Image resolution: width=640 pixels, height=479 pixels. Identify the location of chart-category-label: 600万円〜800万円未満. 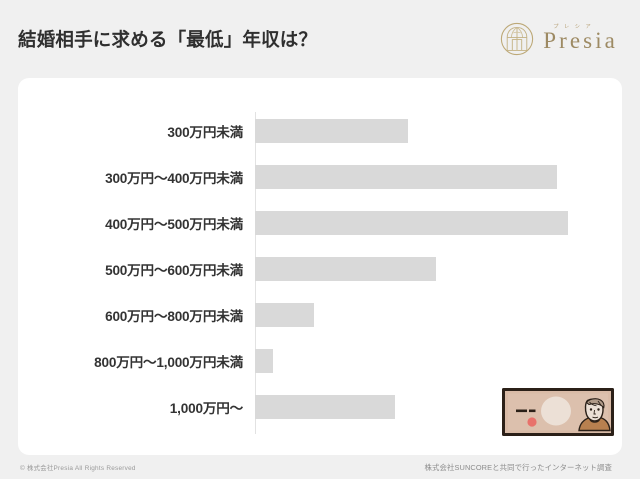
(174, 316).